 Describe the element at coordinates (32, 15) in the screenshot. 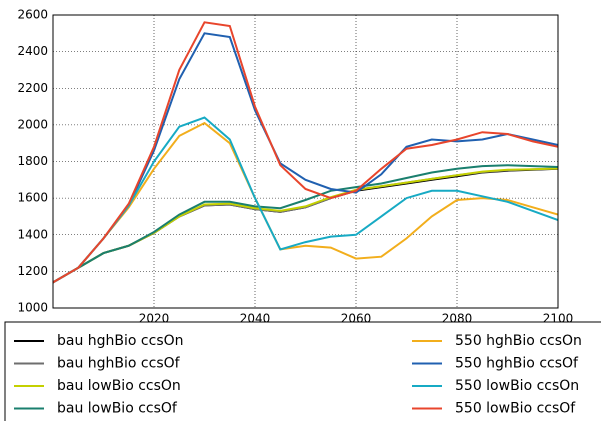

I see `y-tick-label: 2600` at that location.